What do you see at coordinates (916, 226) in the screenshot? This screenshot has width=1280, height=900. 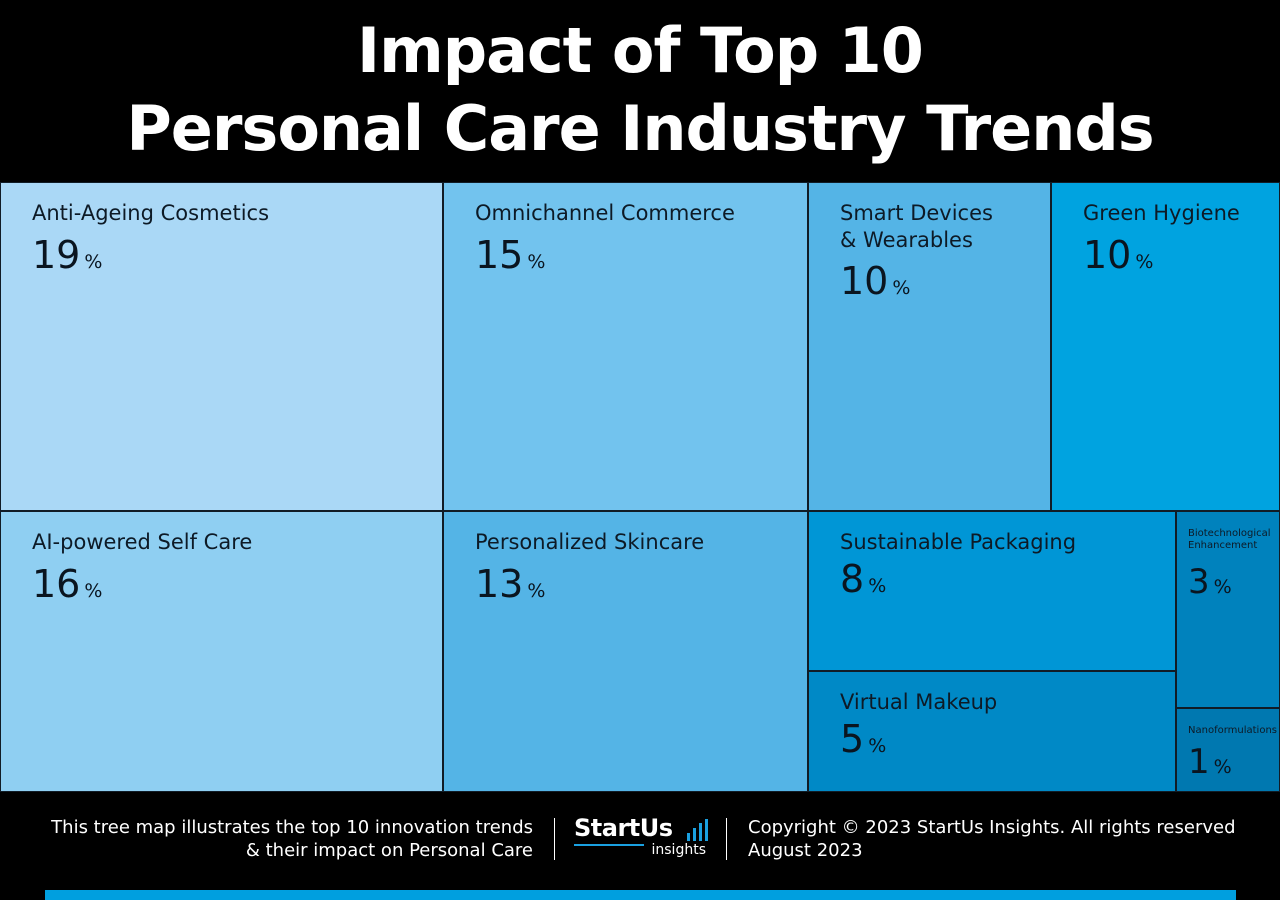 I see `treemap-cell-label: Smart Devices & Wearables` at bounding box center [916, 226].